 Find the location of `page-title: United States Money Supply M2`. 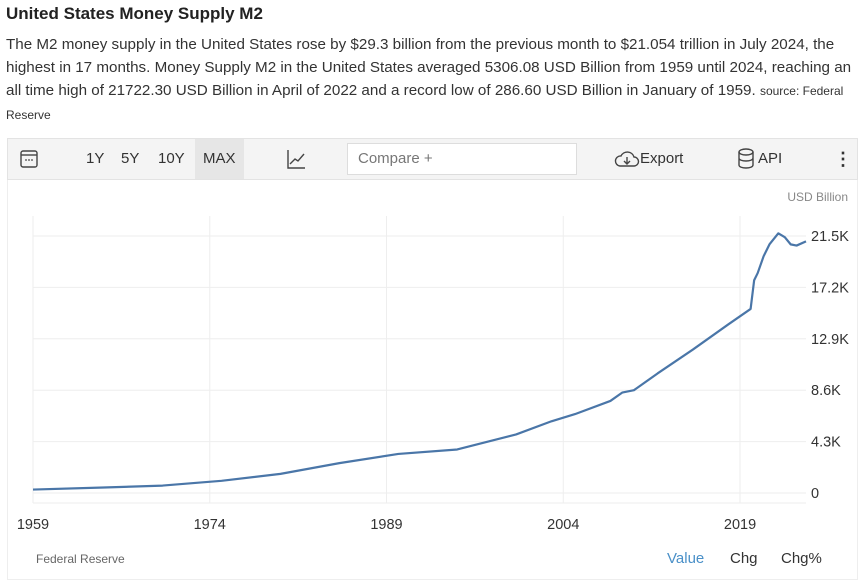

page-title: United States Money Supply M2 is located at coordinates (134, 13).